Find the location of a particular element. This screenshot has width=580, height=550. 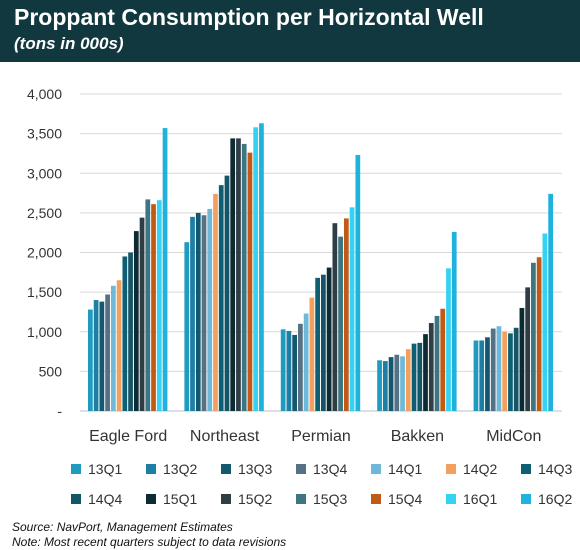

legend-label: 15Q1 is located at coordinates (180, 499).